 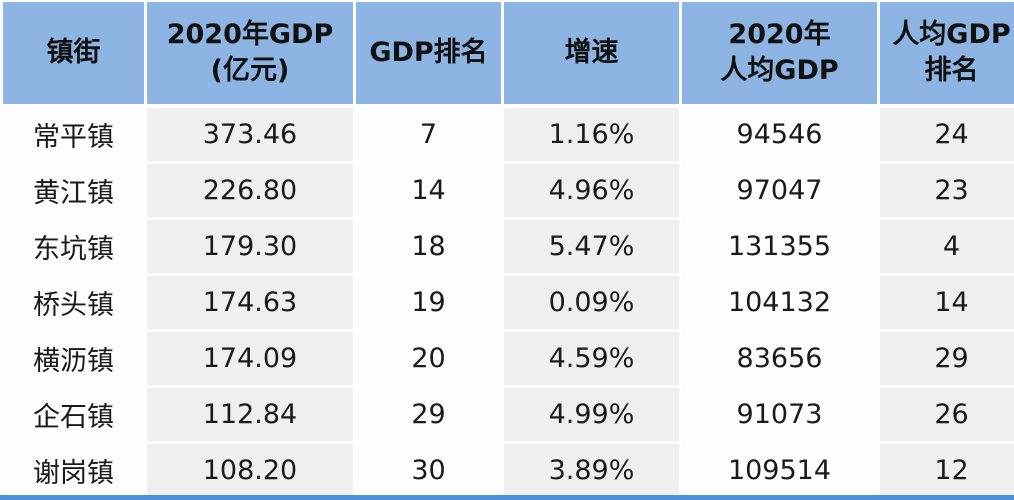 I want to click on cell-town: 桥头镇, so click(x=73, y=302).